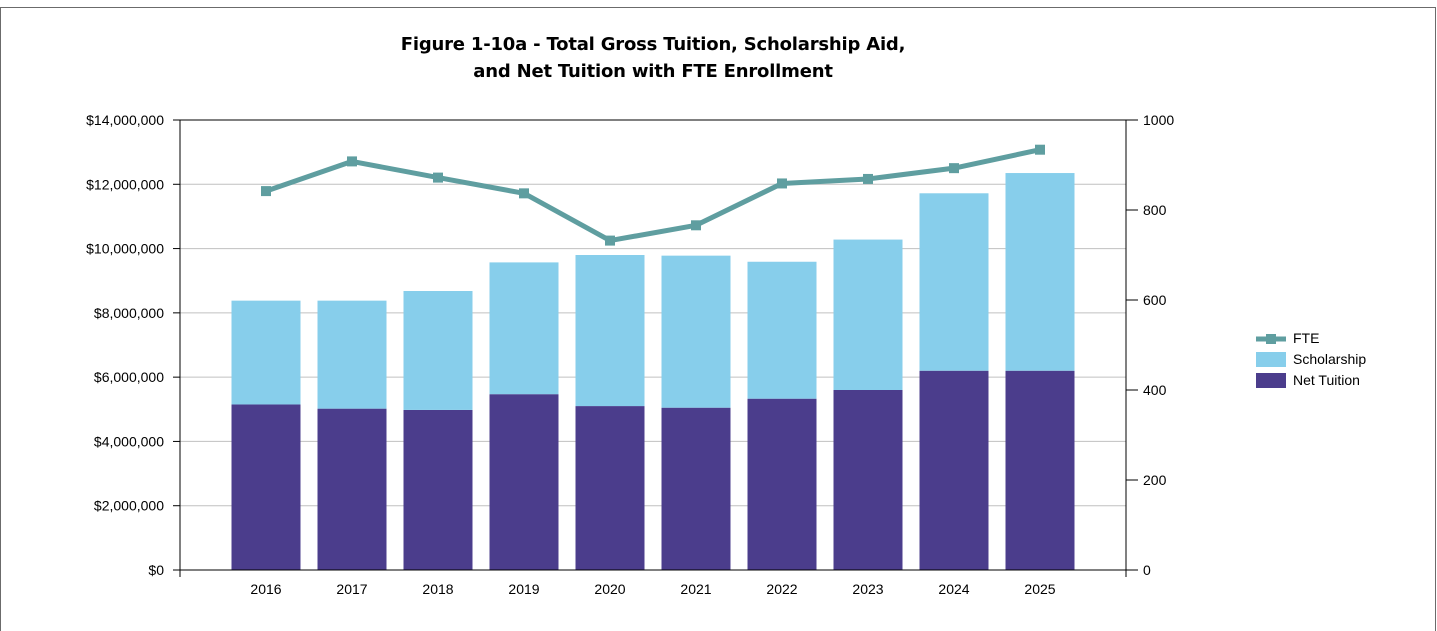 Image resolution: width=1437 pixels, height=631 pixels. Describe the element at coordinates (1155, 210) in the screenshot. I see `y-right-tick-label: 800` at that location.